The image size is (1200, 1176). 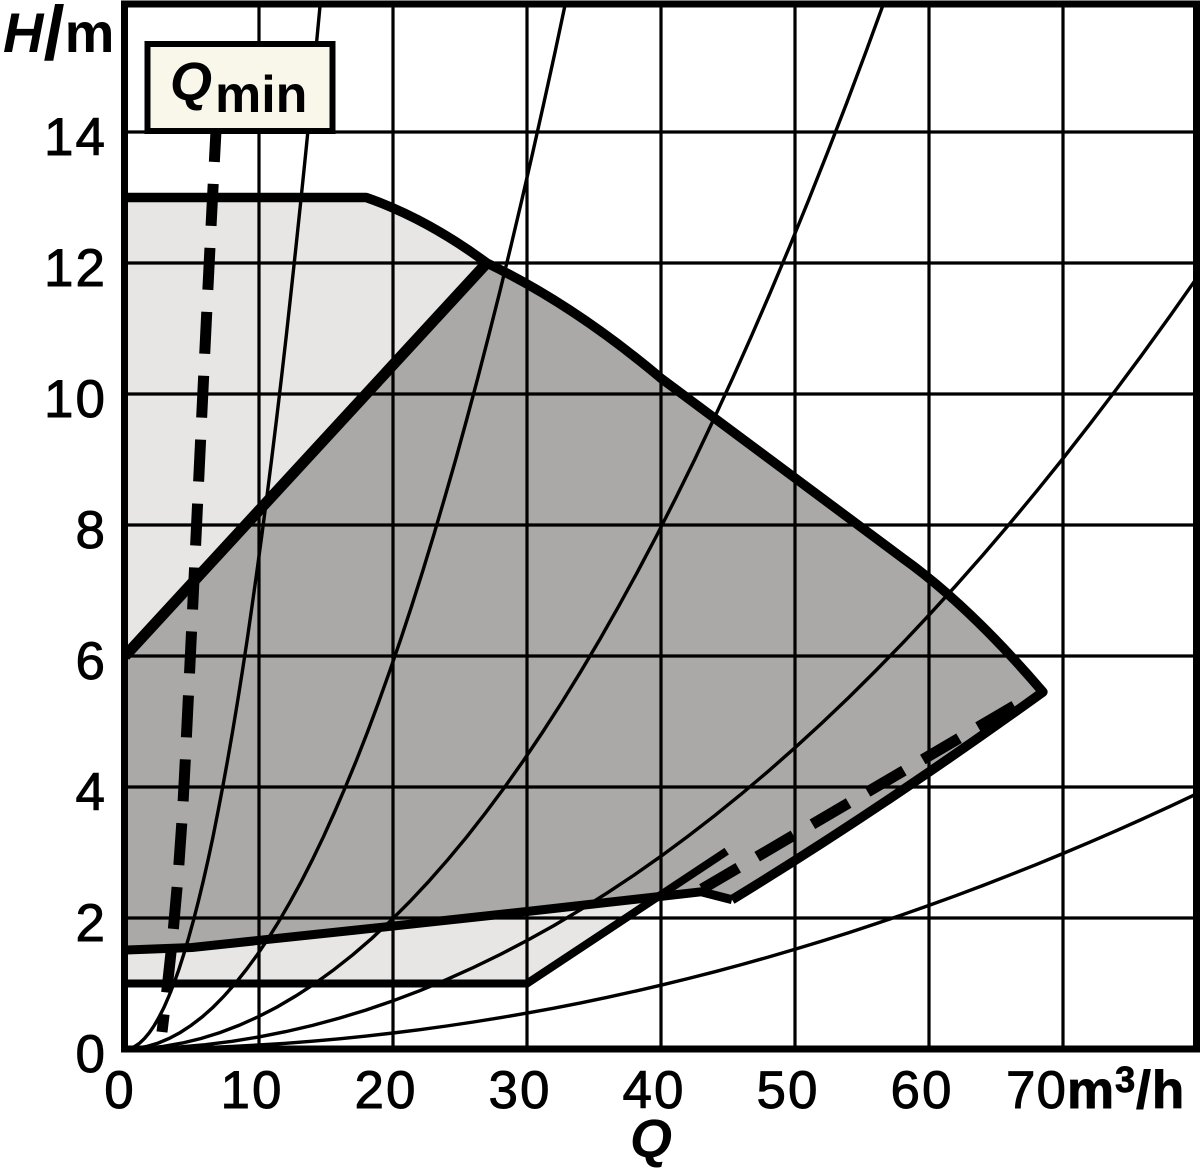 I want to click on svg-text: 8, so click(x=91, y=530).